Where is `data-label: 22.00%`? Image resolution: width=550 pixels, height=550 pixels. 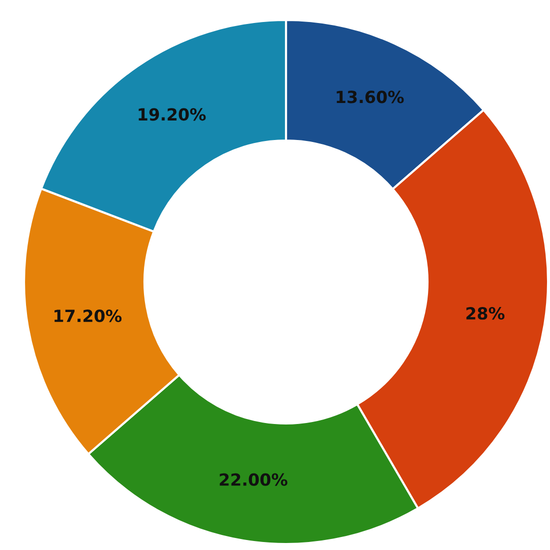
data-label: 22.00% is located at coordinates (254, 479).